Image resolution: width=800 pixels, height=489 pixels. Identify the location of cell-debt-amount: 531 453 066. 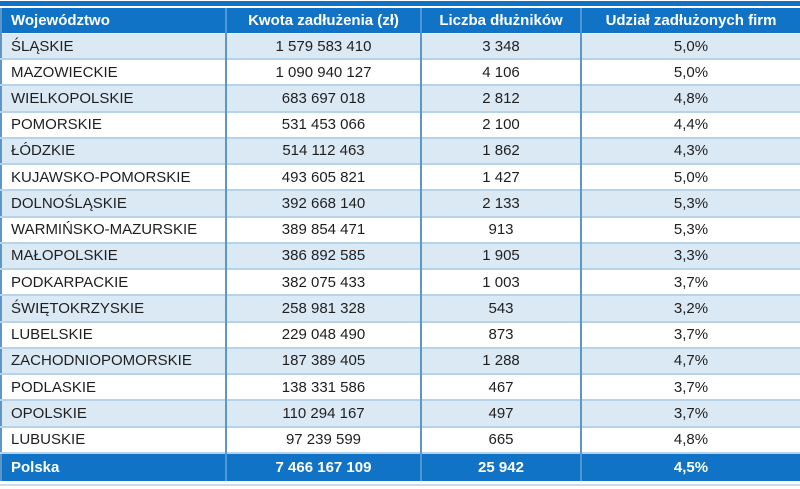
(323, 124).